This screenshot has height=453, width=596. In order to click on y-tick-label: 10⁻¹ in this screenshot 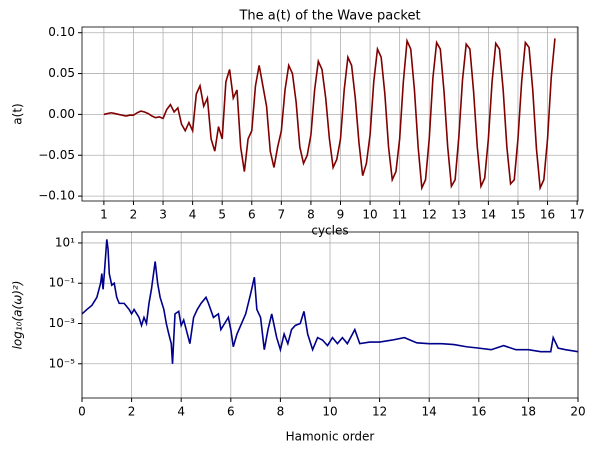, I will do `click(62, 283)`.